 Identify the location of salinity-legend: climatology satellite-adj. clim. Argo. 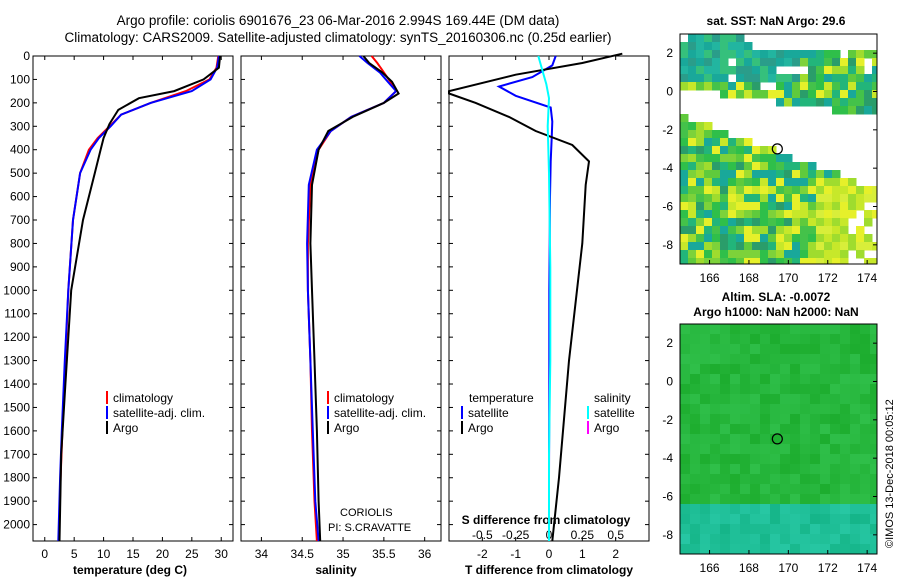
(376, 413).